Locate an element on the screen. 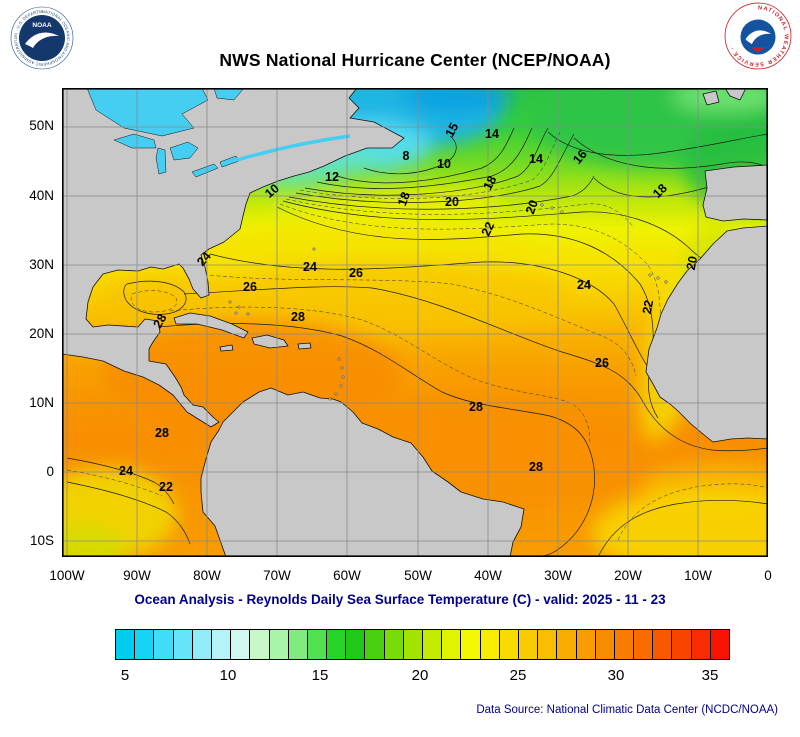  nws-chevron is located at coordinates (758, 50).